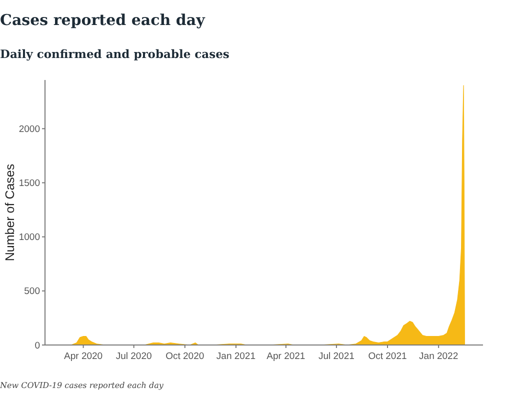 This screenshot has height=400, width=513. What do you see at coordinates (286, 356) in the screenshot?
I see `x-tick-label: Apr 2021` at bounding box center [286, 356].